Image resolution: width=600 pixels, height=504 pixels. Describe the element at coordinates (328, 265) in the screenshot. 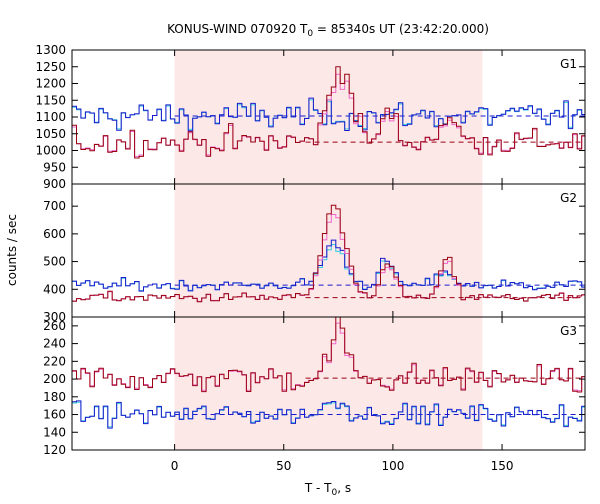

I see `series-blue-g2` at that location.